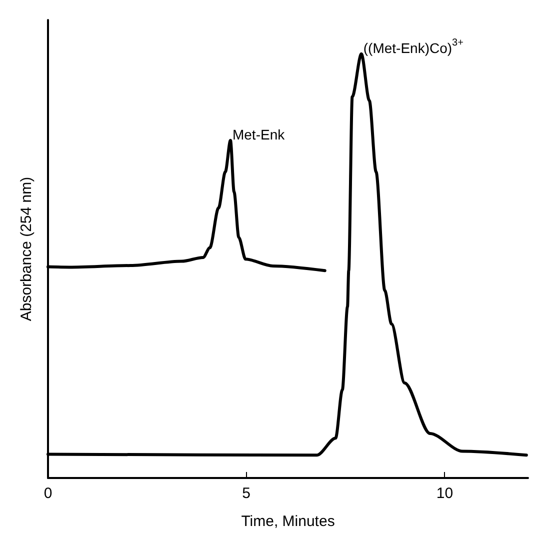 The height and width of the screenshot is (550, 540). Describe the element at coordinates (48, 493) in the screenshot. I see `x-tick-label: 0` at that location.